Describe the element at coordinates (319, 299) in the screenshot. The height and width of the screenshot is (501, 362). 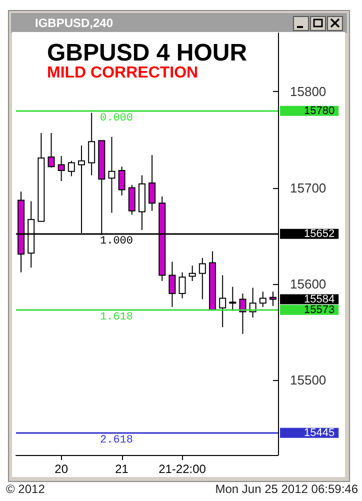
I see `text: 15584` at that location.